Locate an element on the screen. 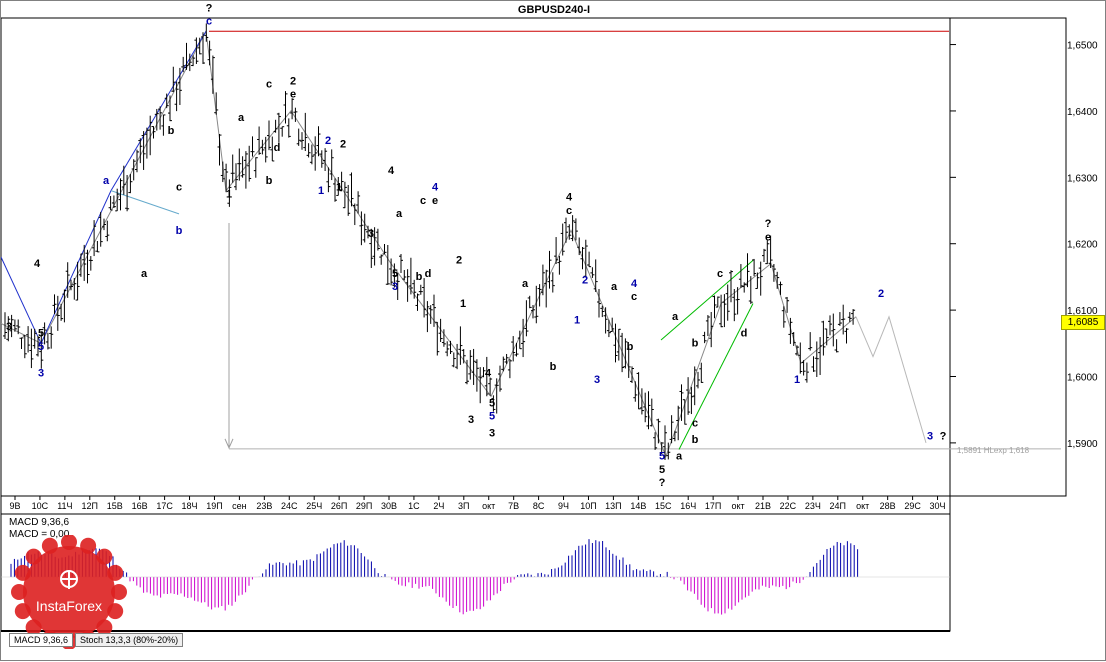 Image resolution: width=1106 pixels, height=662 pixels. x-tick-label: 16Ч is located at coordinates (688, 506).